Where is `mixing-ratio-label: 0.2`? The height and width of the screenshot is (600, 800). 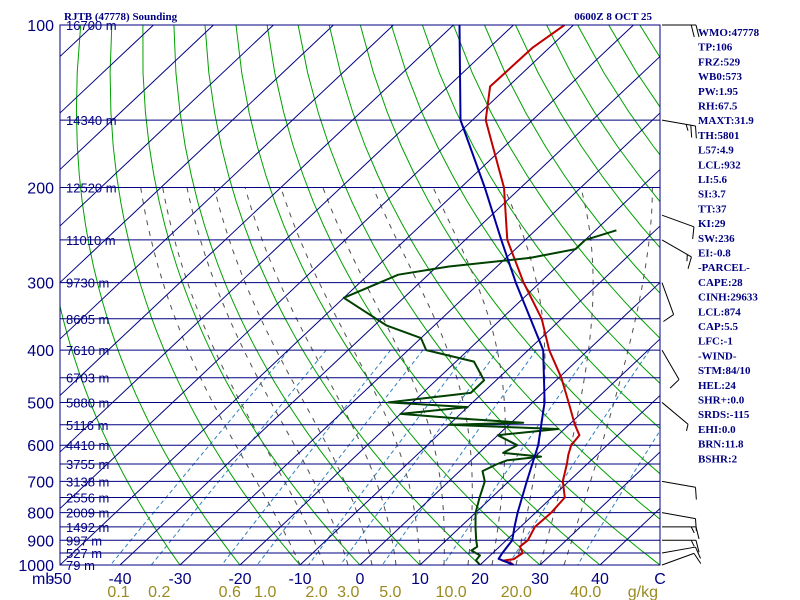
mixing-ratio-label: 0.2 is located at coordinates (159, 592).